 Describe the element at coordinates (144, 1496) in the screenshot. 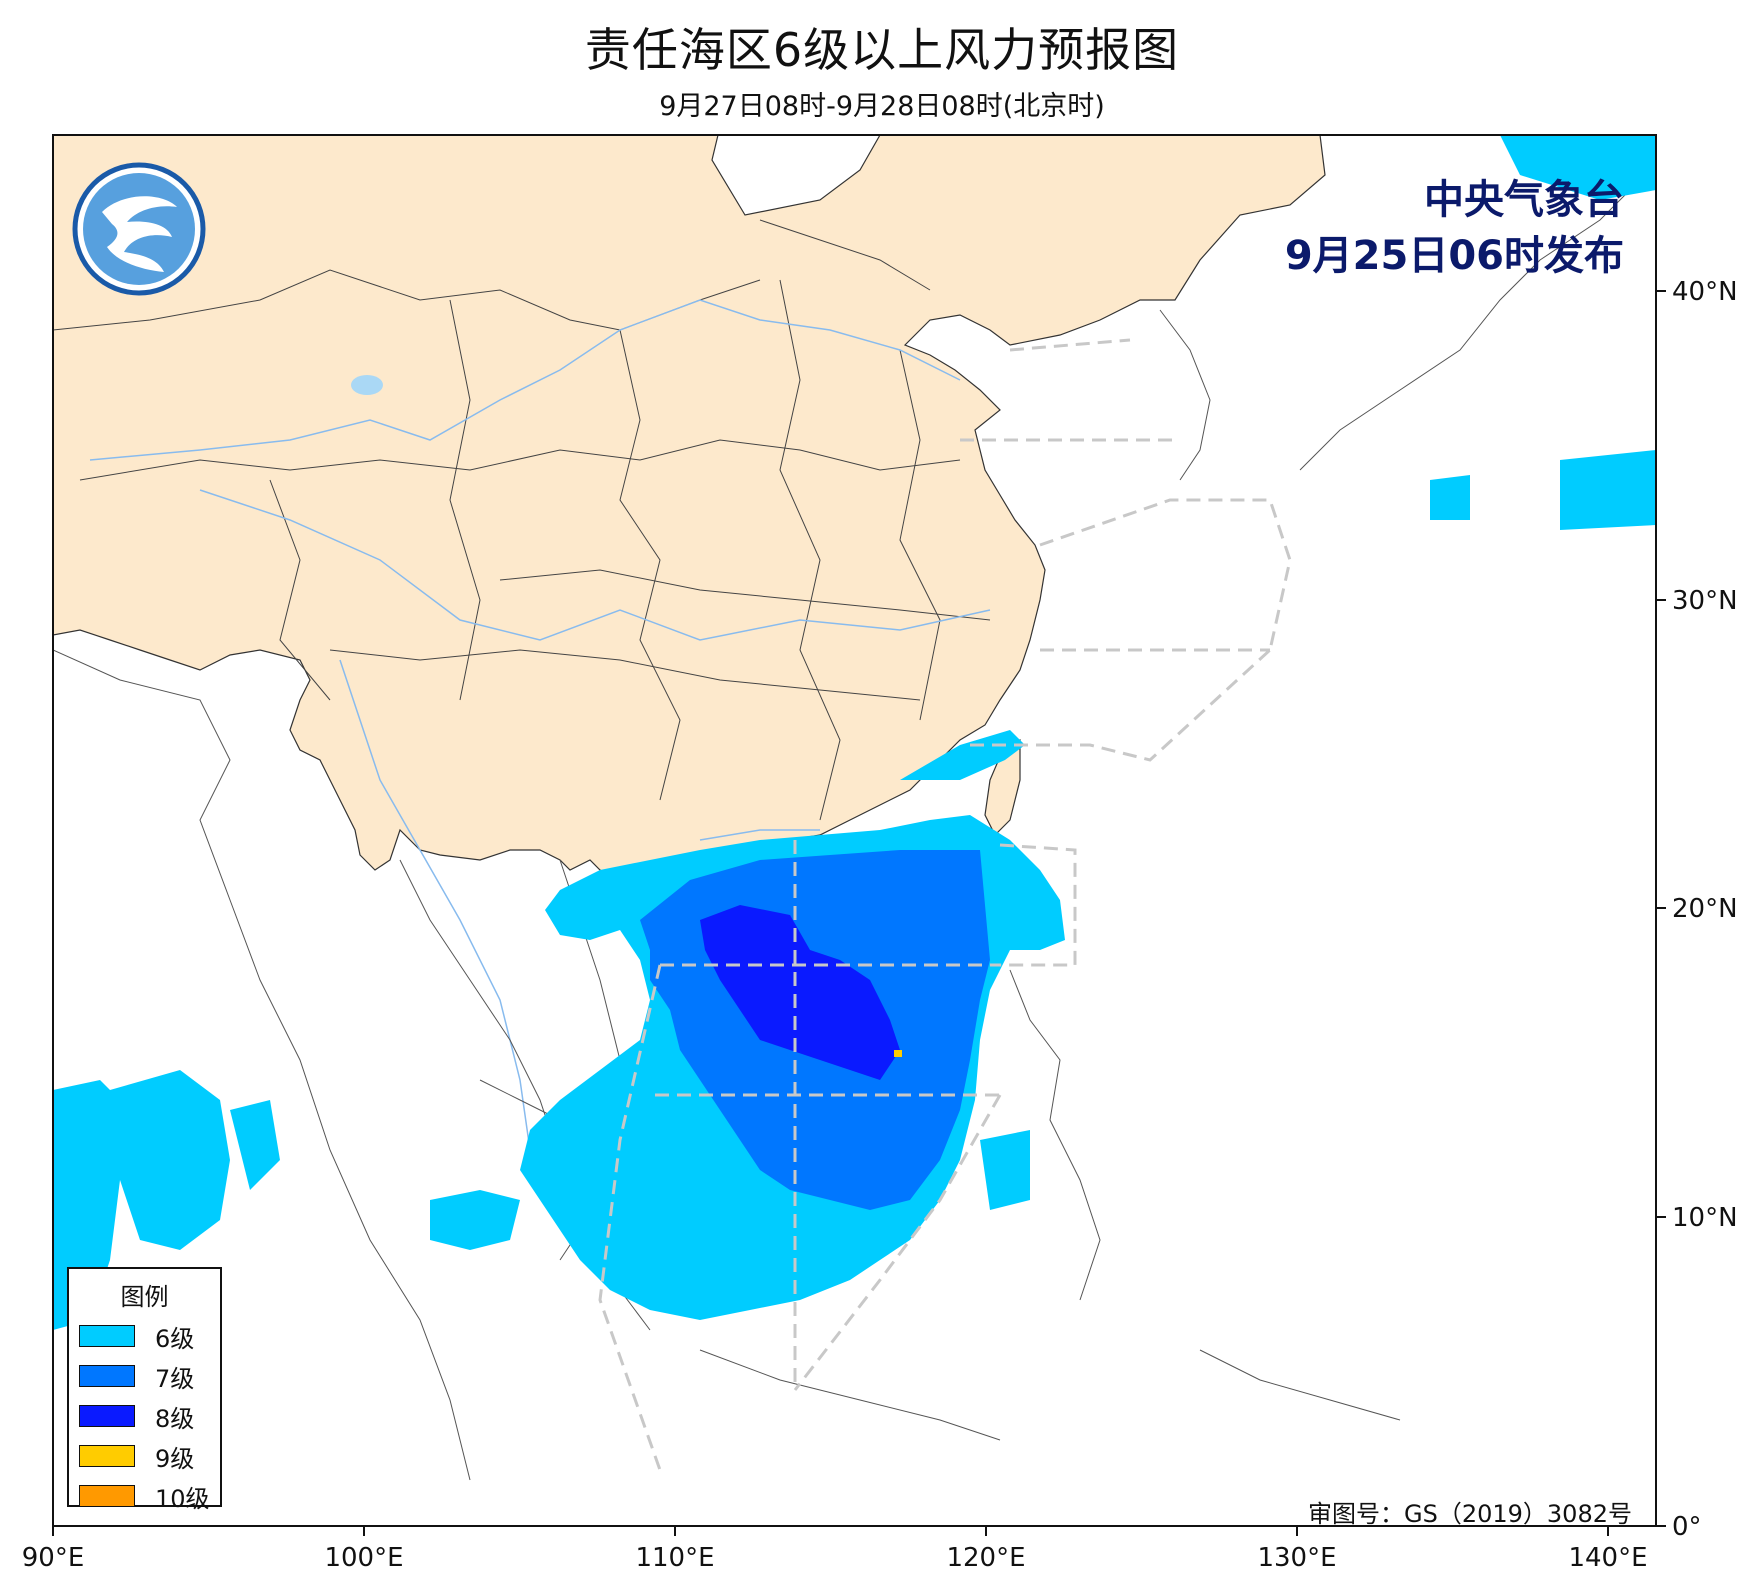

I see `legend-item: 10级` at that location.